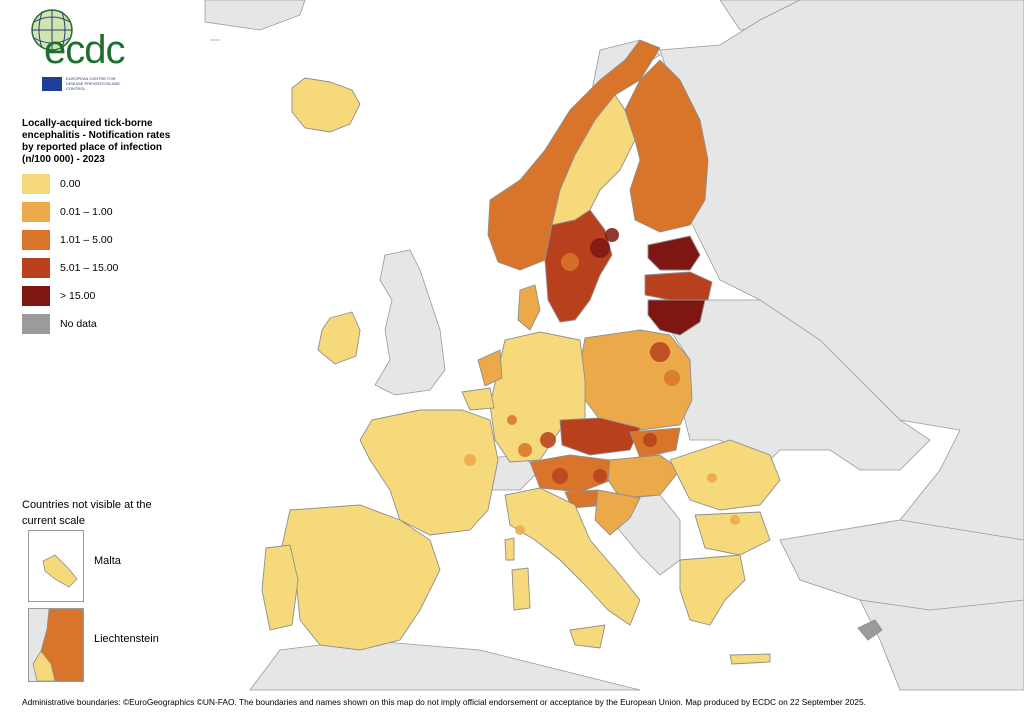 The image size is (1024, 726). I want to click on italy, so click(572, 556).